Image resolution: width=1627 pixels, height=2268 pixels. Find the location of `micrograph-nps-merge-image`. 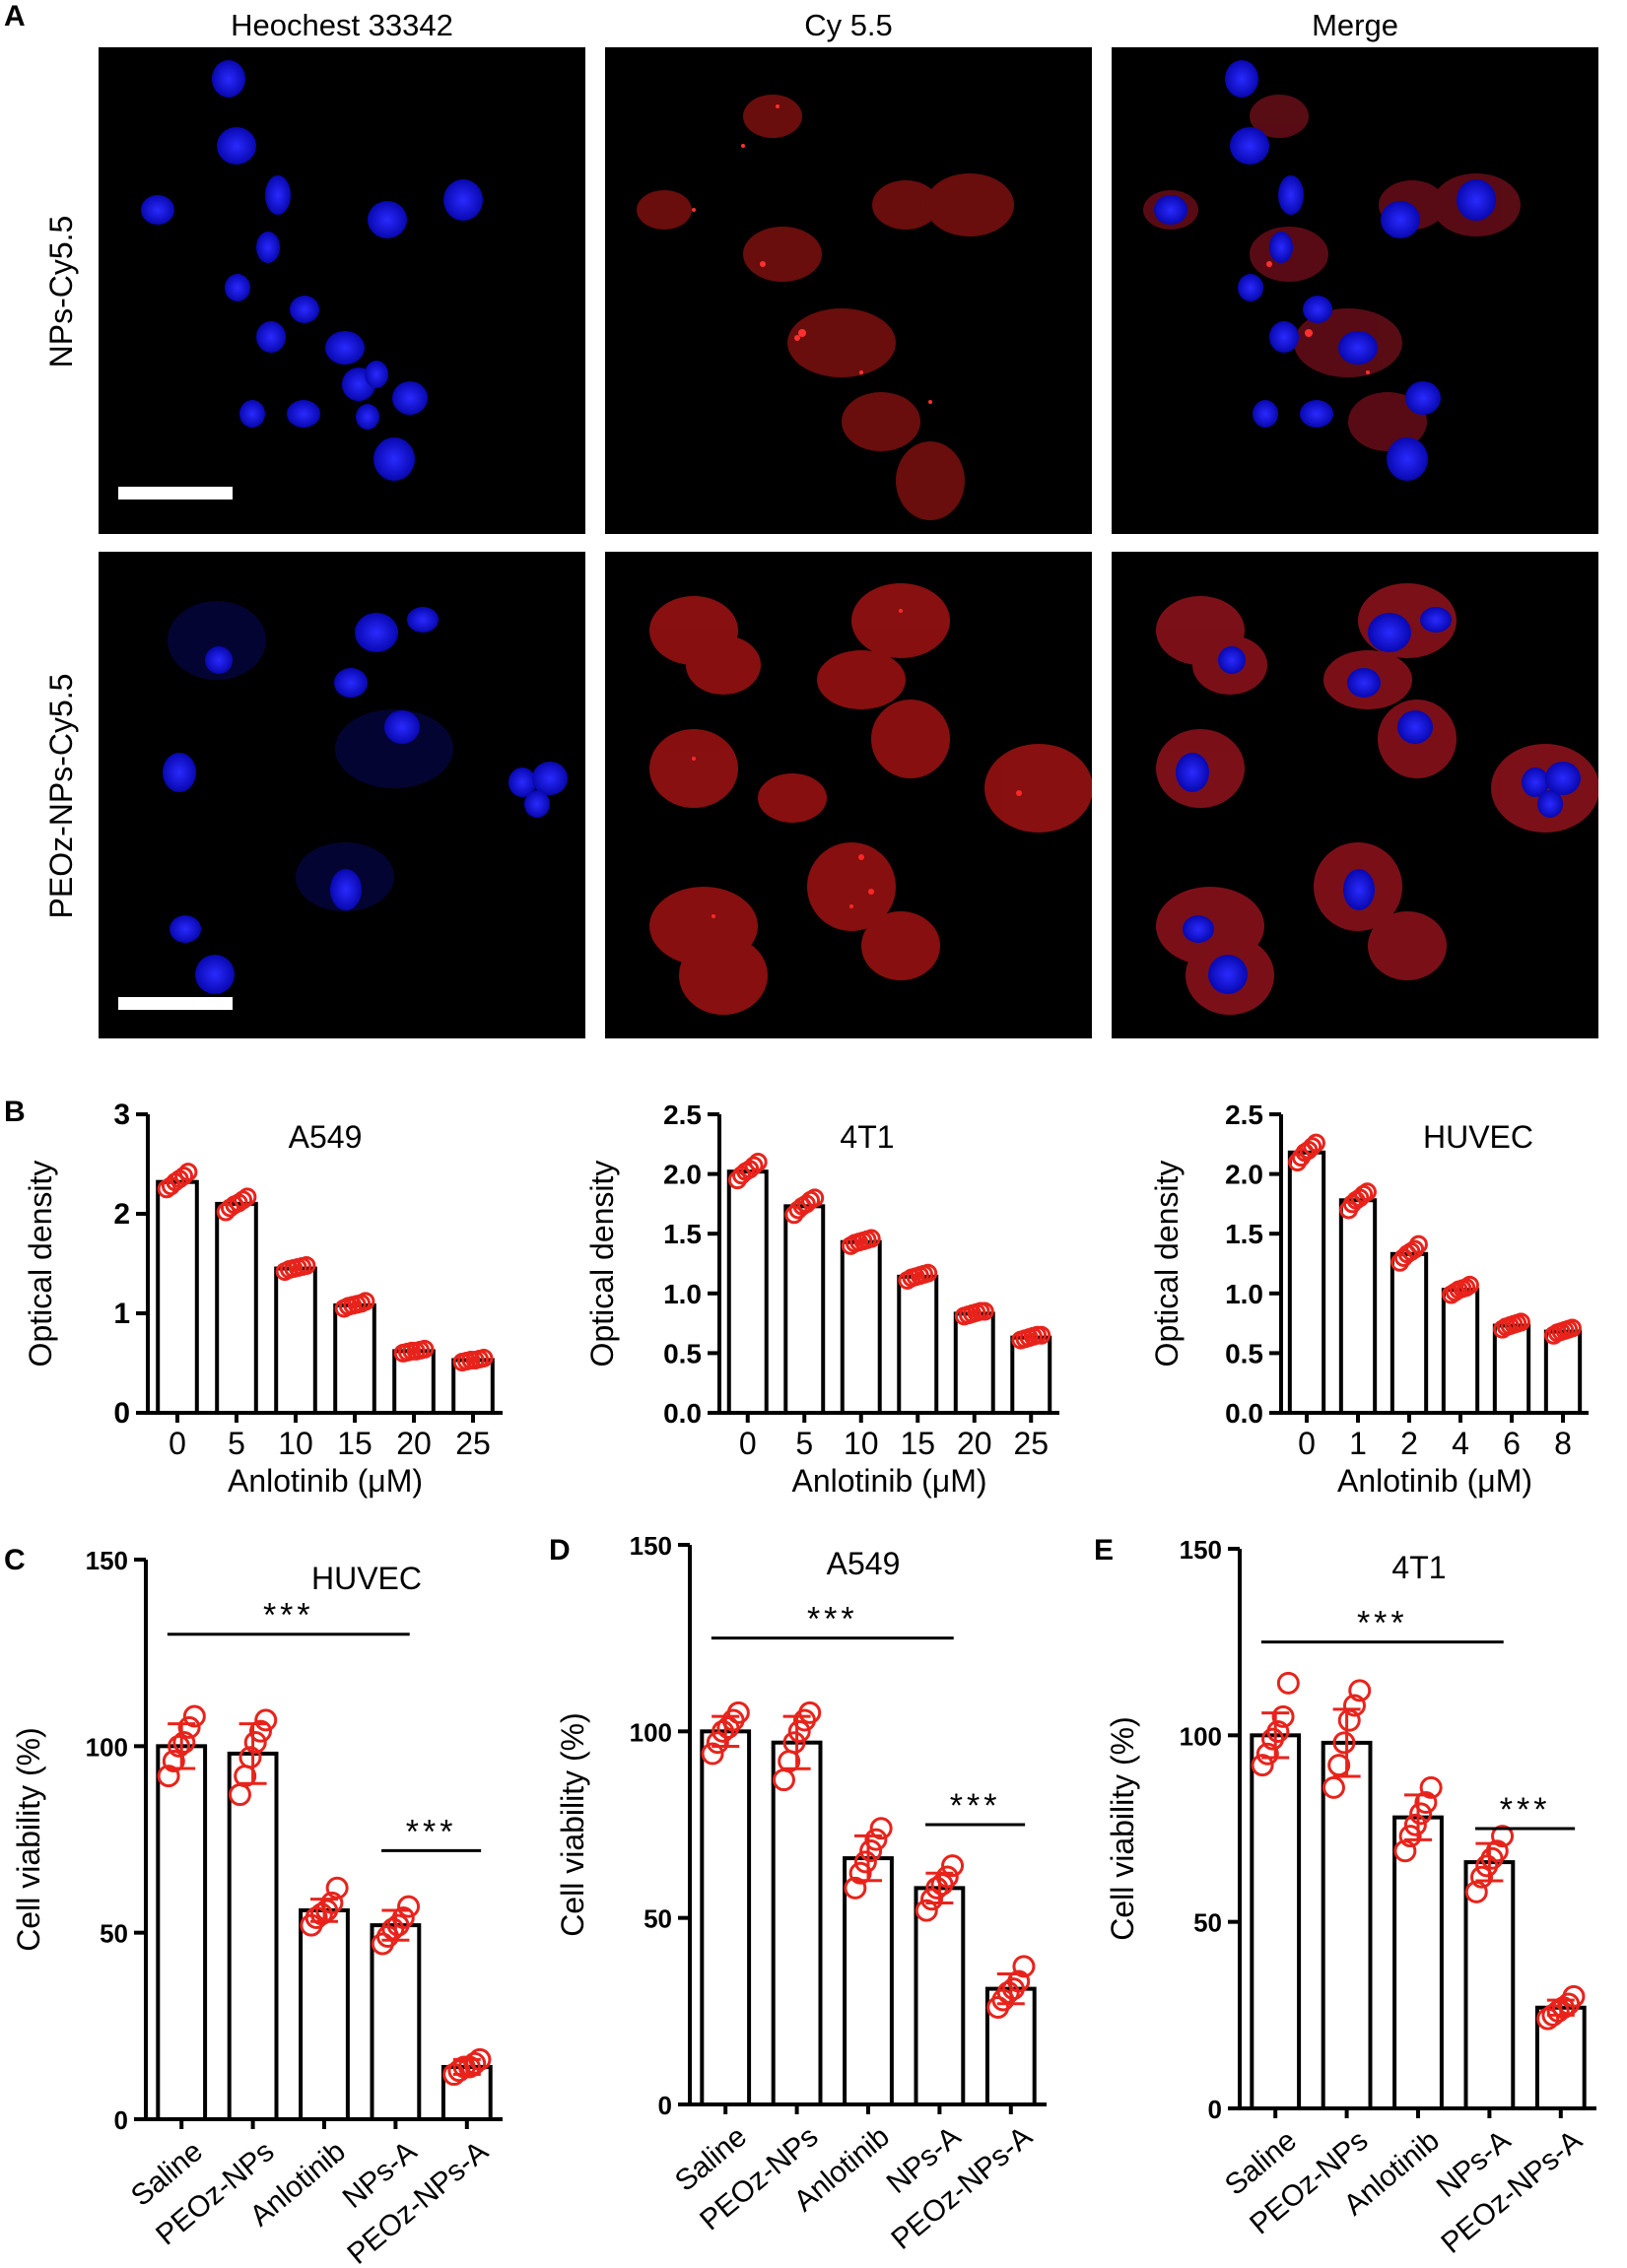

micrograph-nps-merge-image is located at coordinates (1332, 270).